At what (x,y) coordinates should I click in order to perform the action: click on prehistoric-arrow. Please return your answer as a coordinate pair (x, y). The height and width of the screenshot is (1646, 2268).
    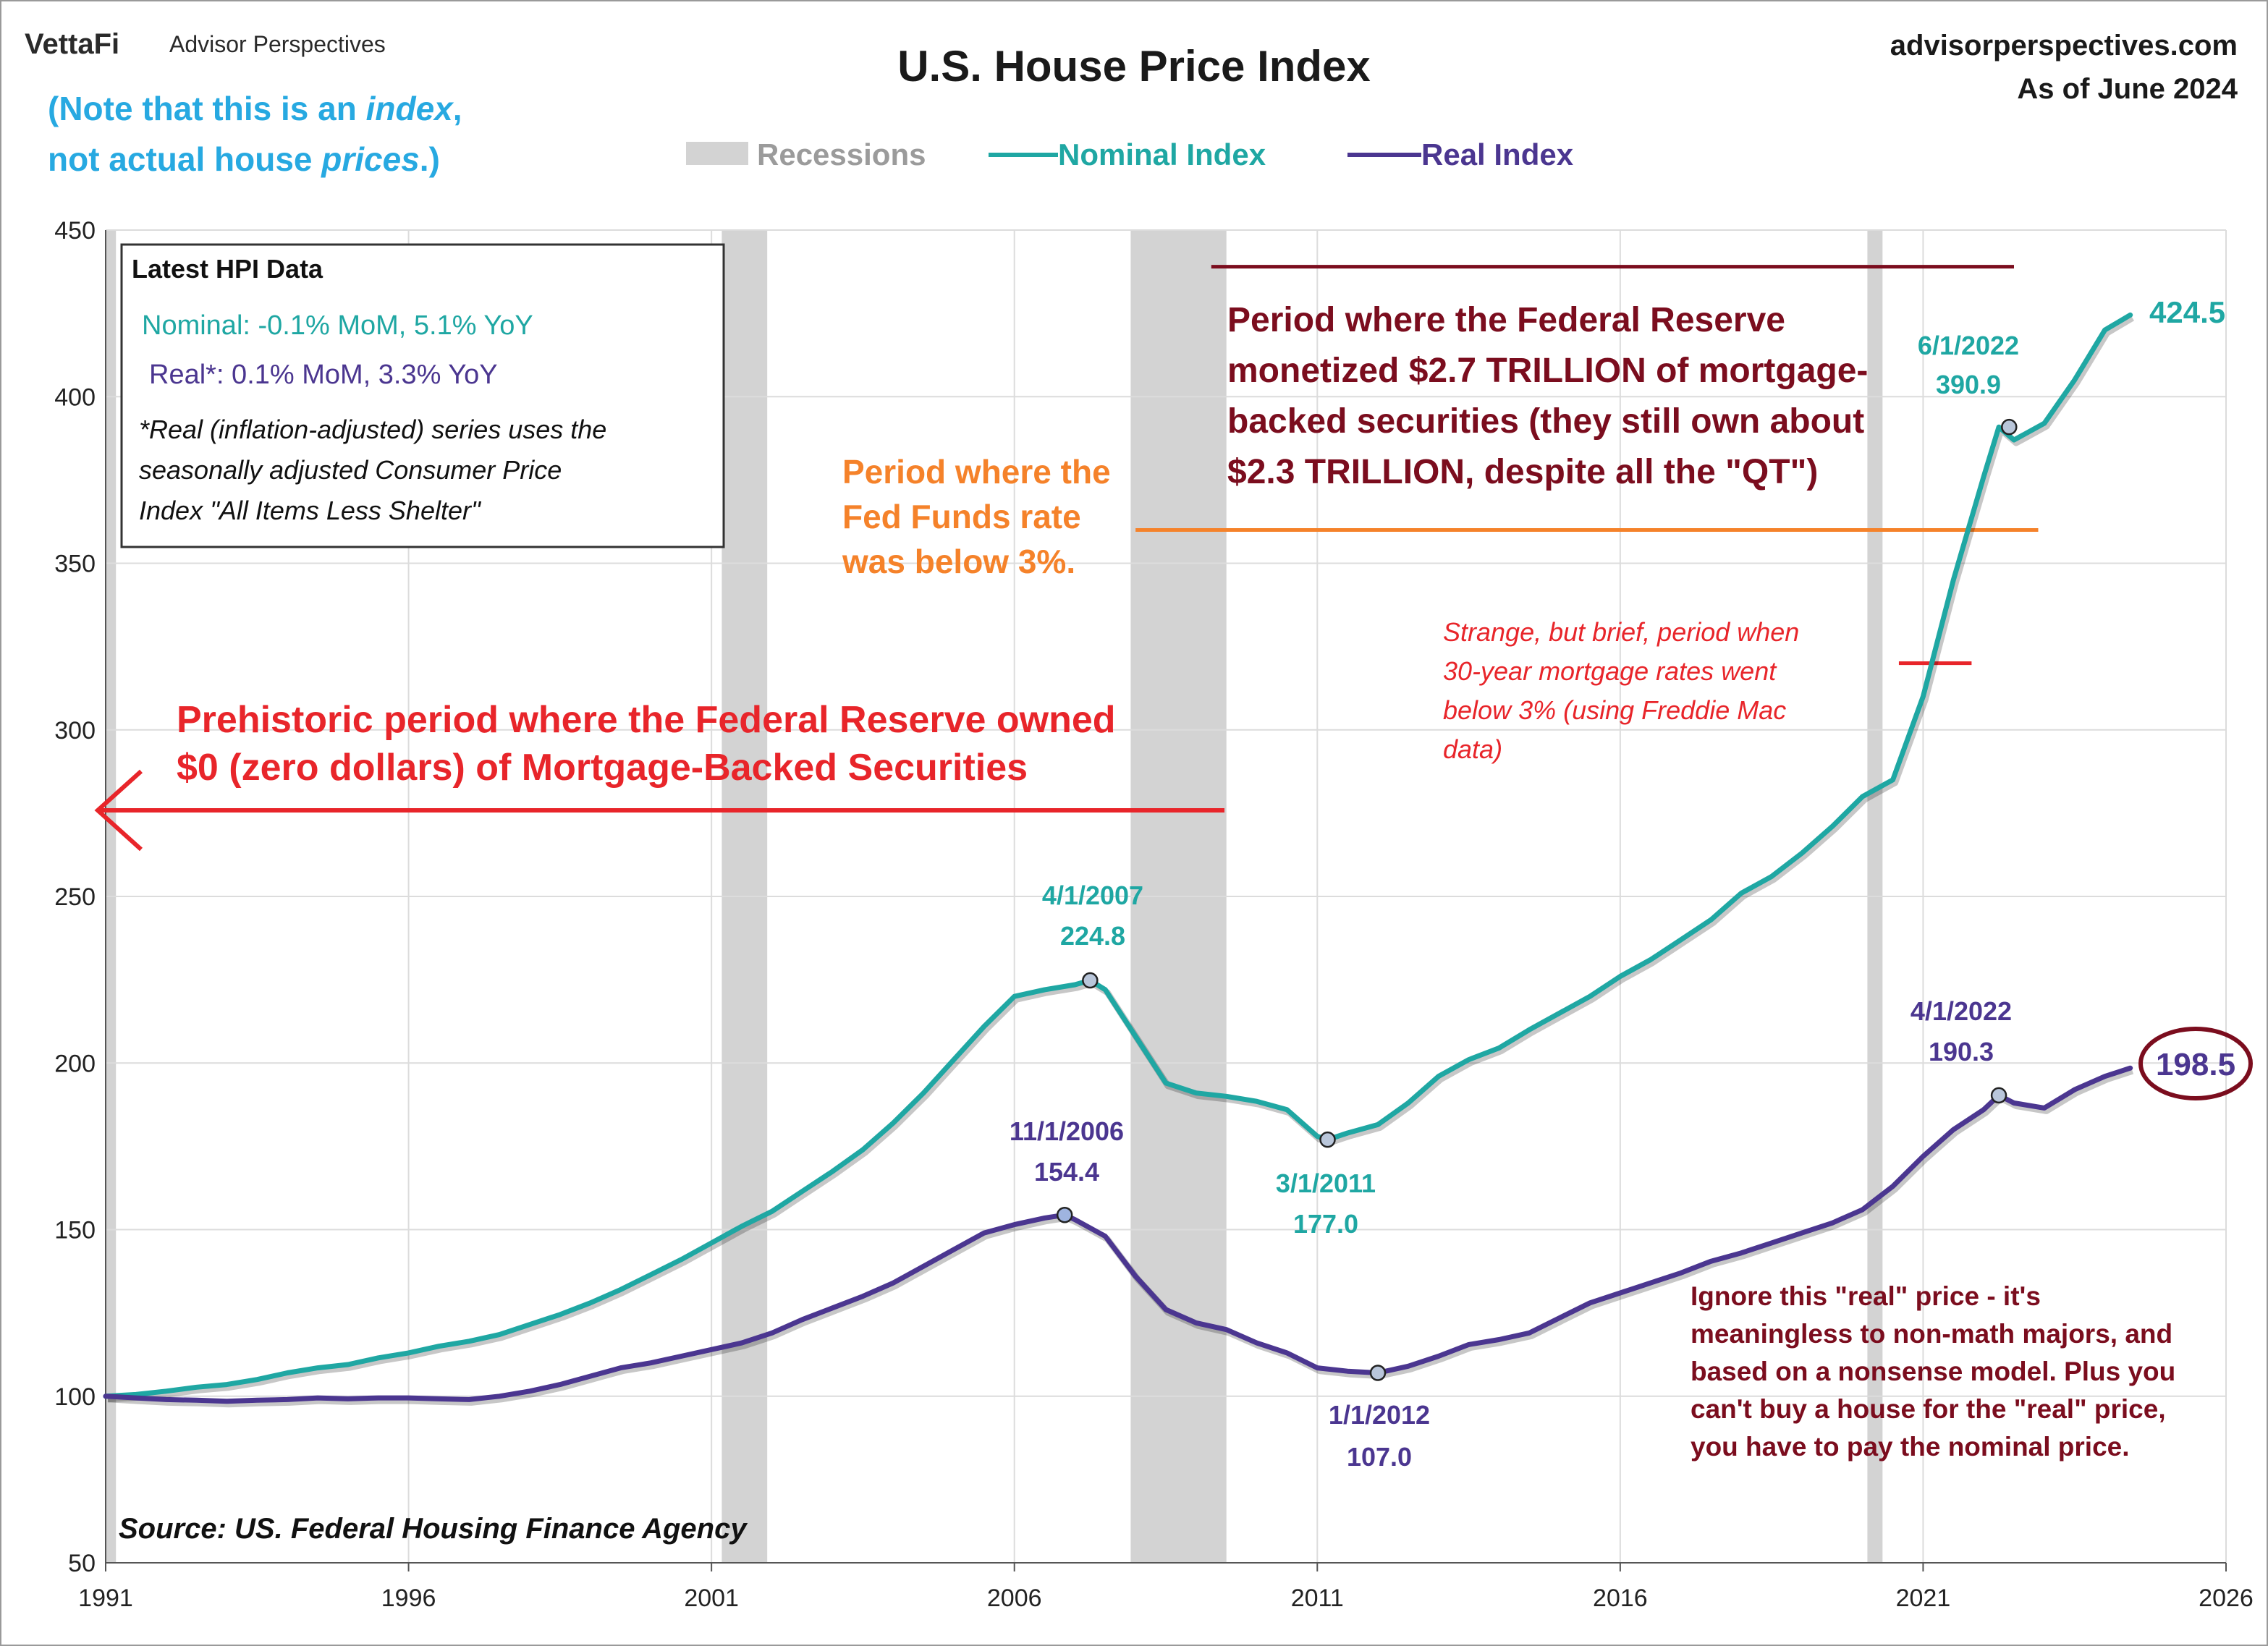
    Looking at the image, I should click on (659, 811).